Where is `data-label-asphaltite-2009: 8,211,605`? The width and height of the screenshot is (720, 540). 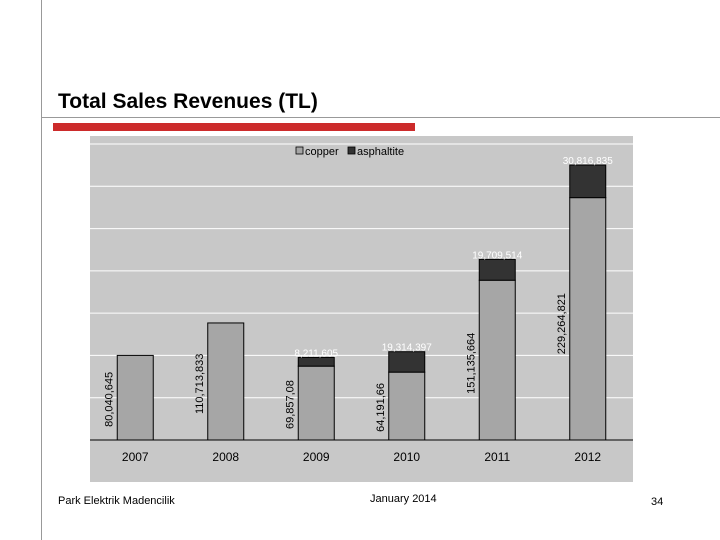
data-label-asphaltite-2009: 8,211,605 is located at coordinates (316, 353).